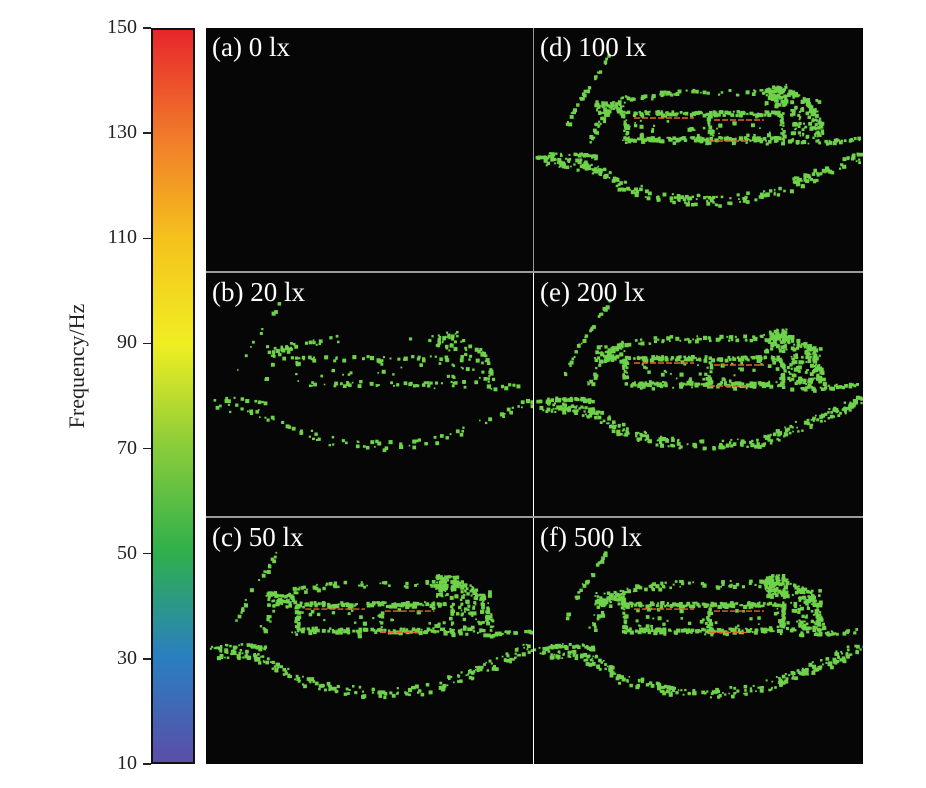  I want to click on panel-c-event-map, so click(371, 625).